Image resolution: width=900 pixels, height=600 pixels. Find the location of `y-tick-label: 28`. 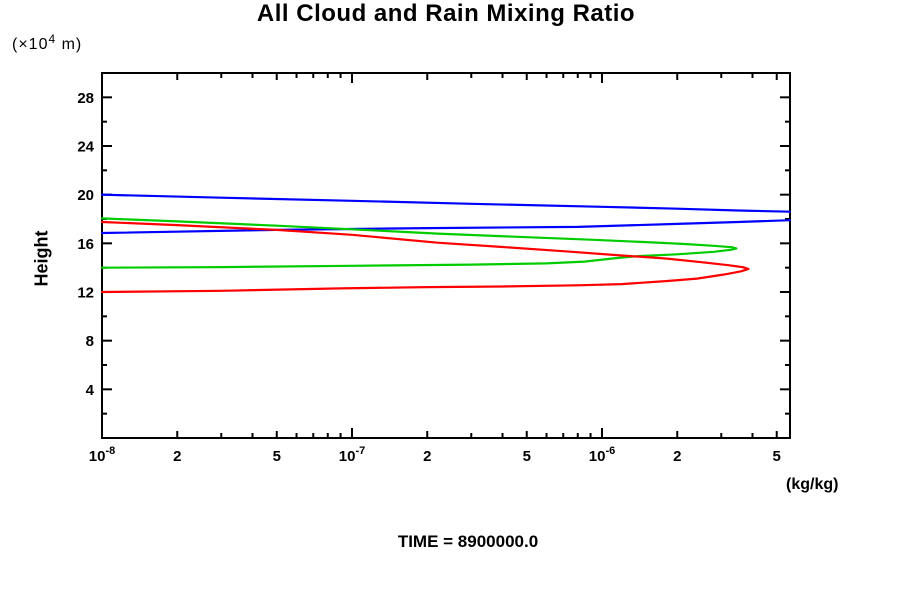

y-tick-label: 28 is located at coordinates (85, 98).